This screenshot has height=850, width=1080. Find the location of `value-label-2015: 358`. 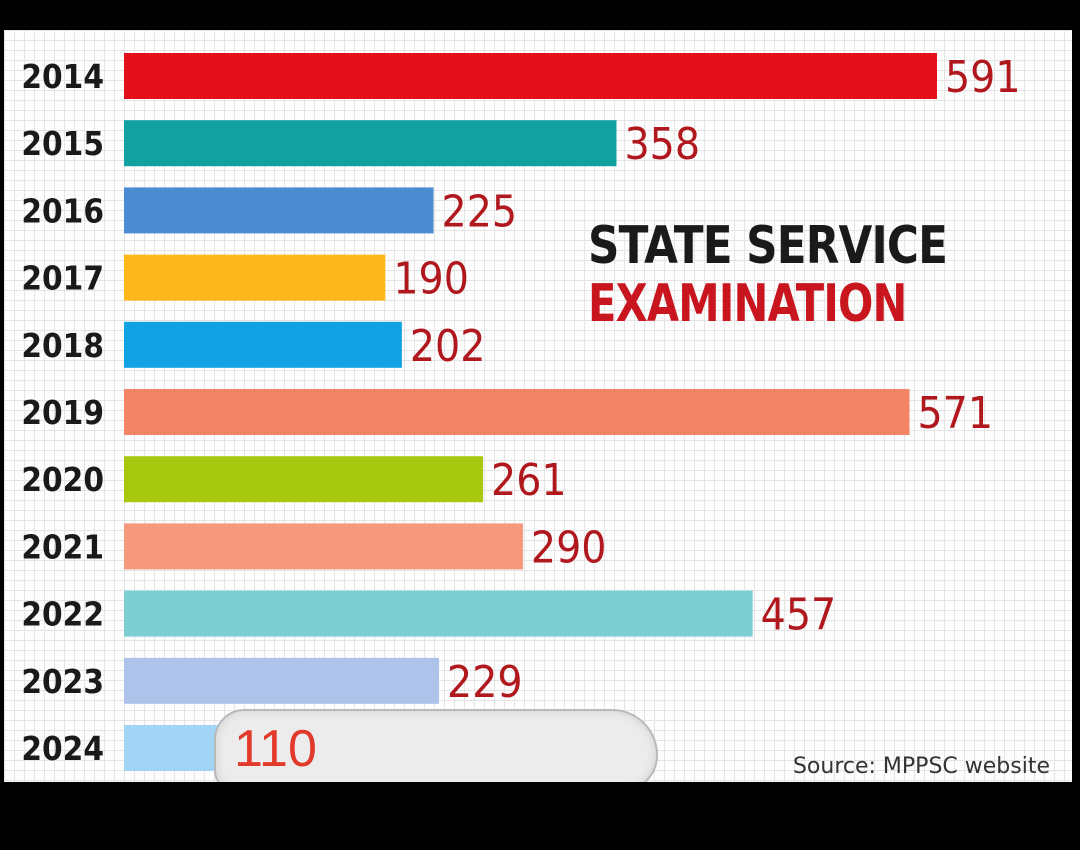

value-label-2015: 358 is located at coordinates (662, 144).